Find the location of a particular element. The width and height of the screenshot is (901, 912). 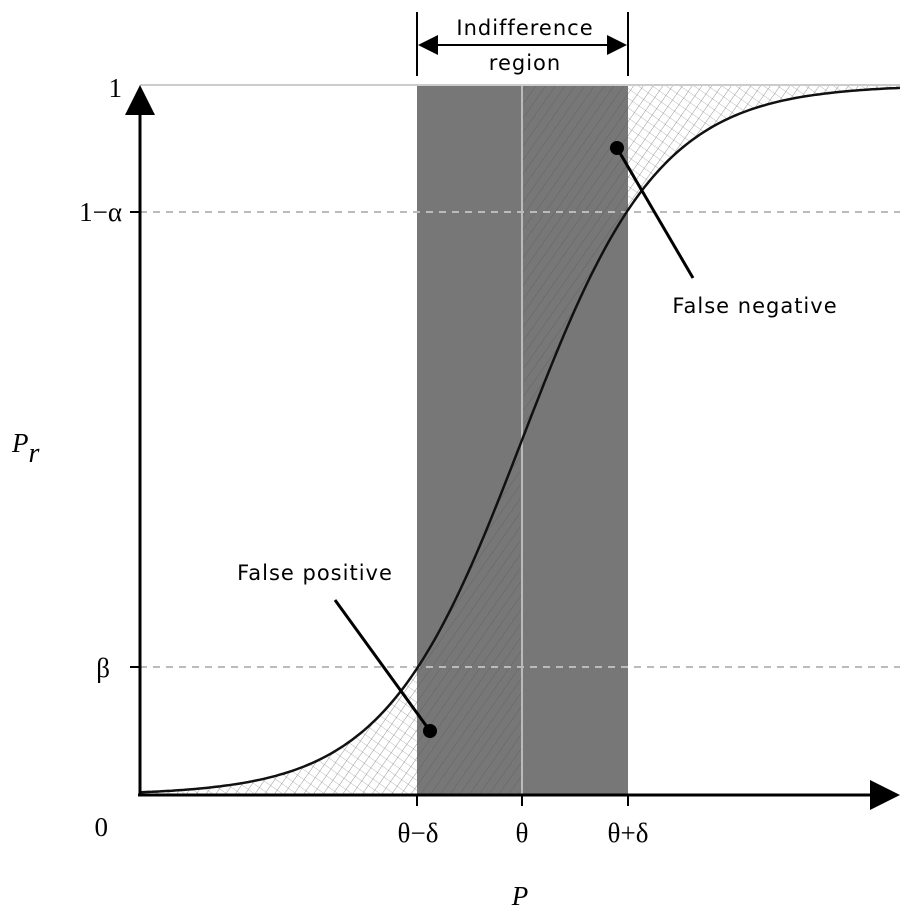

header-text: region is located at coordinates (525, 63).